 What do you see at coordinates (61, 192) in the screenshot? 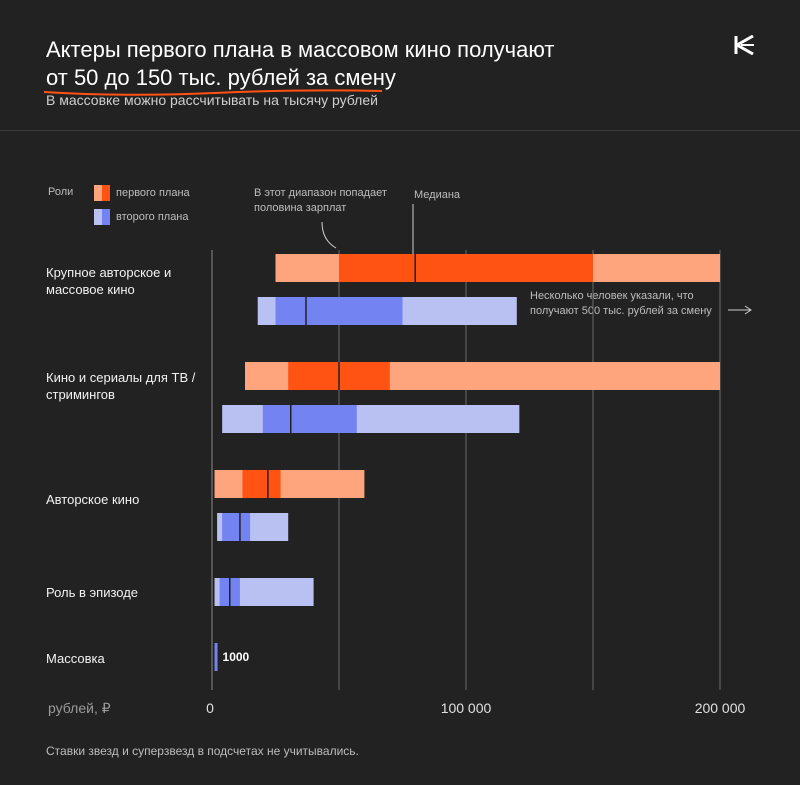
I see `legend-title: Роли` at bounding box center [61, 192].